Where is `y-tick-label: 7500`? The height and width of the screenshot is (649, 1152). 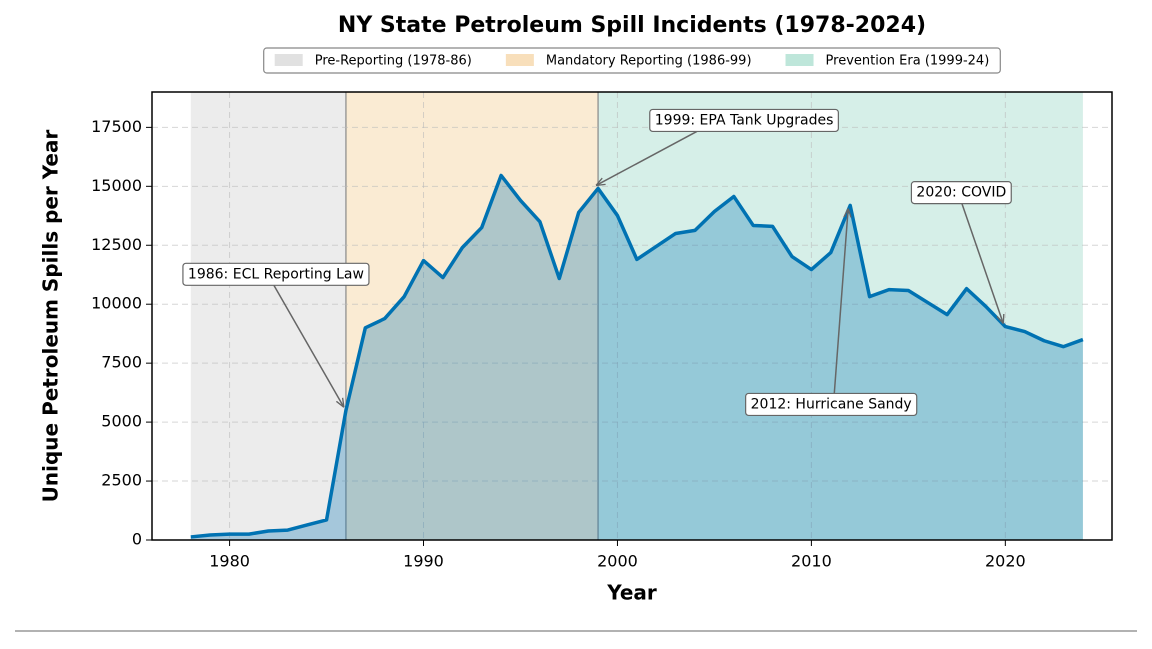
y-tick-label: 7500 is located at coordinates (121, 362).